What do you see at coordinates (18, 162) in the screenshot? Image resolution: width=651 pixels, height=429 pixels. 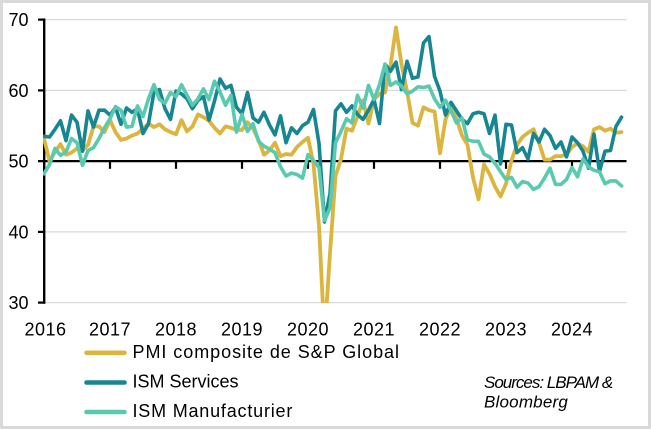 I see `svg-text: 50` at bounding box center [18, 162].